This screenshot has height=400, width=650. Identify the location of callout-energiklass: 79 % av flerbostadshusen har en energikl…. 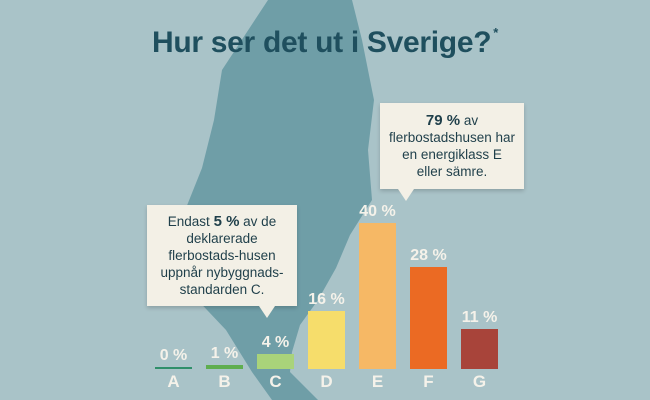
(452, 152).